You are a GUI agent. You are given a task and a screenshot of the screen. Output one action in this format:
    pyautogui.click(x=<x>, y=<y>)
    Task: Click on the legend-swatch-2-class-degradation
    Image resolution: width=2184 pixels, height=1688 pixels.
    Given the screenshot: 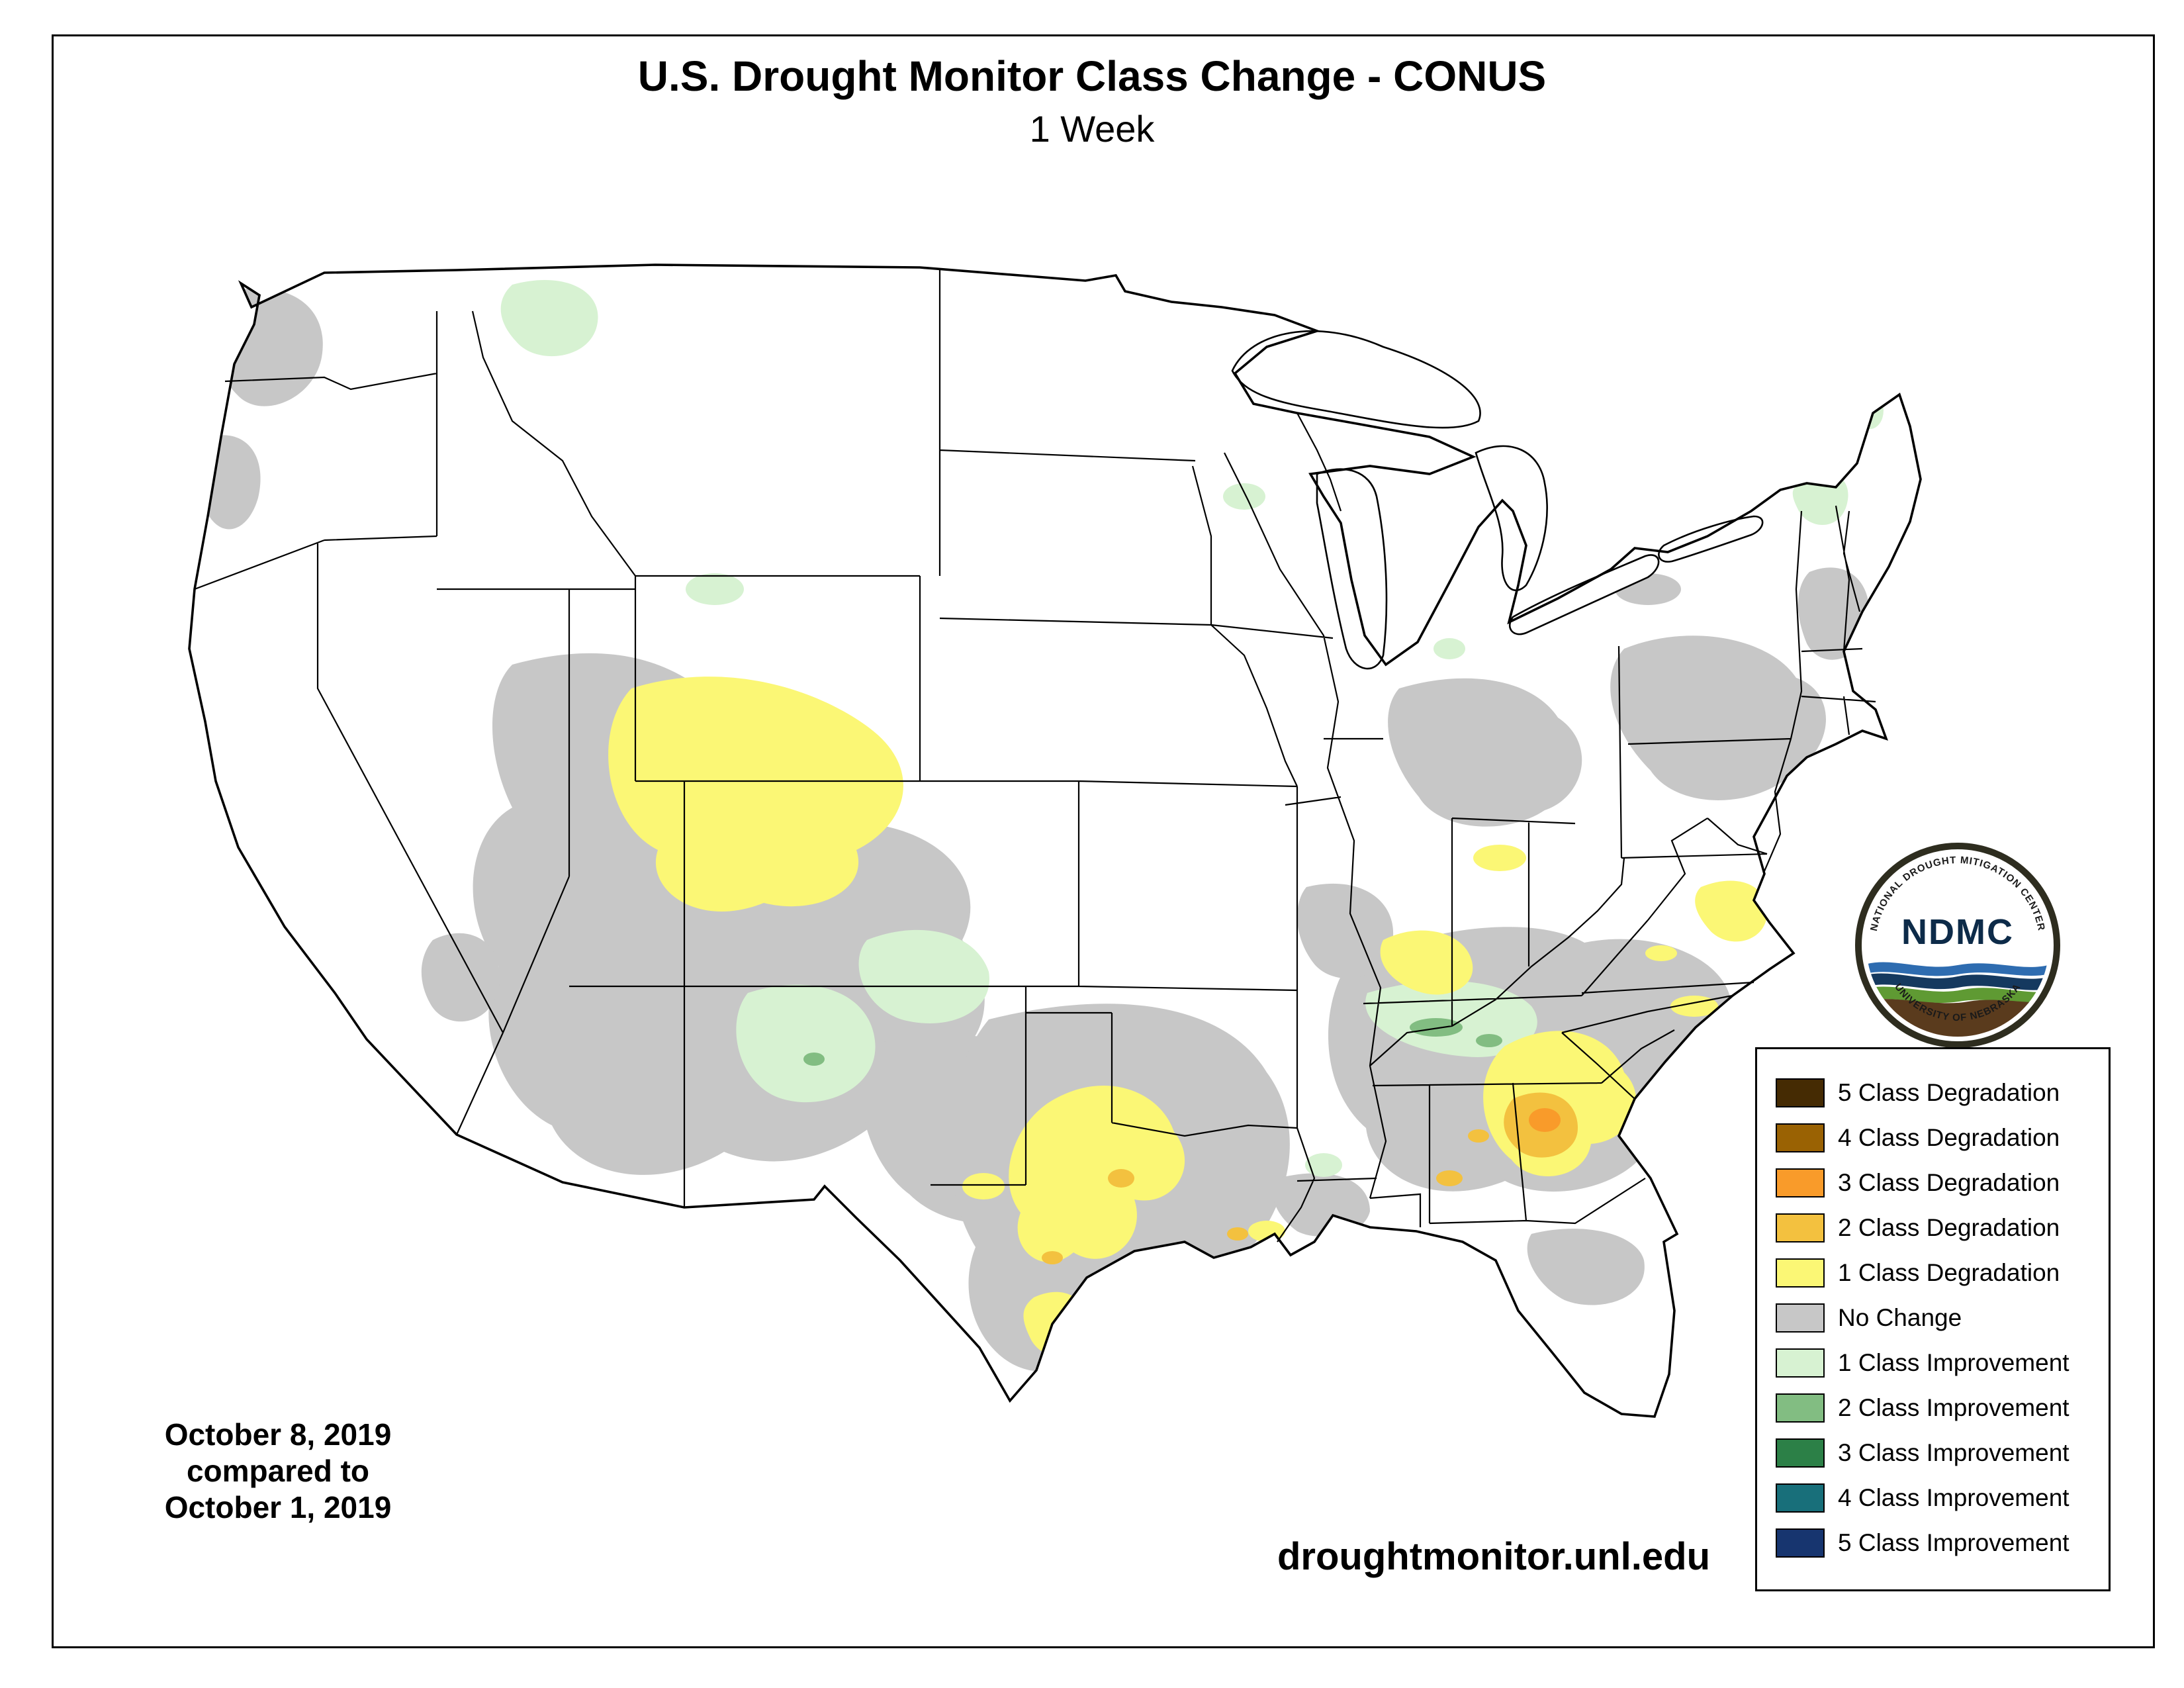 What is the action you would take?
    pyautogui.click(x=1800, y=1228)
    